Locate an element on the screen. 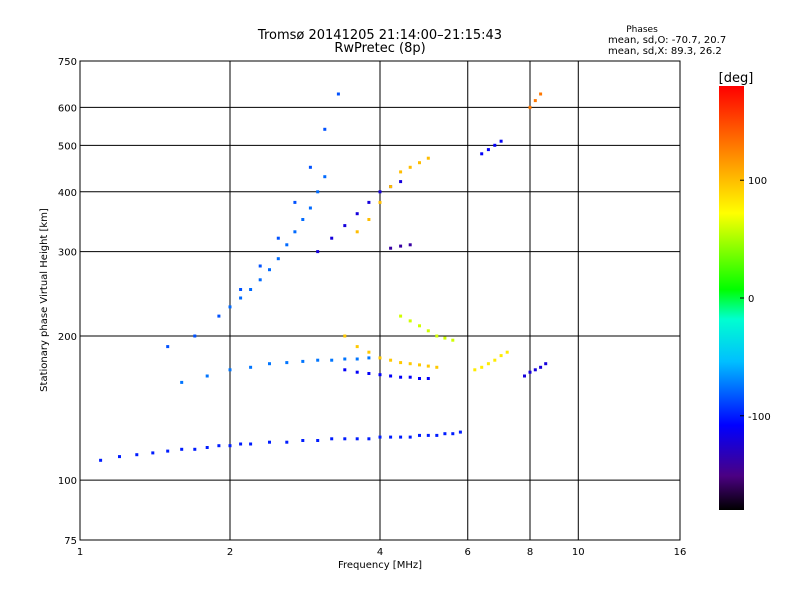  y-axis-label: Stationary phase Virtual Height [km] is located at coordinates (44, 300).